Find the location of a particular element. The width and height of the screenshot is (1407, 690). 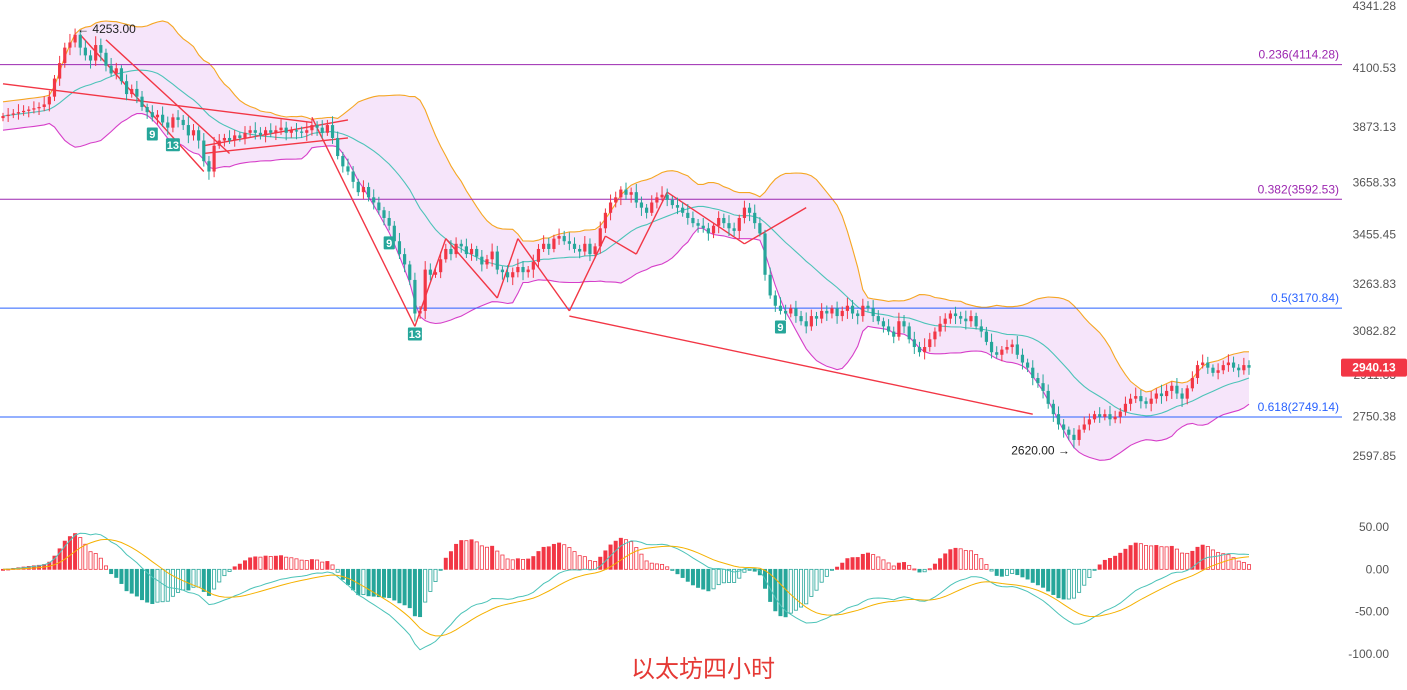

fib-label-2: 0.5(3170.84) is located at coordinates (1305, 298).